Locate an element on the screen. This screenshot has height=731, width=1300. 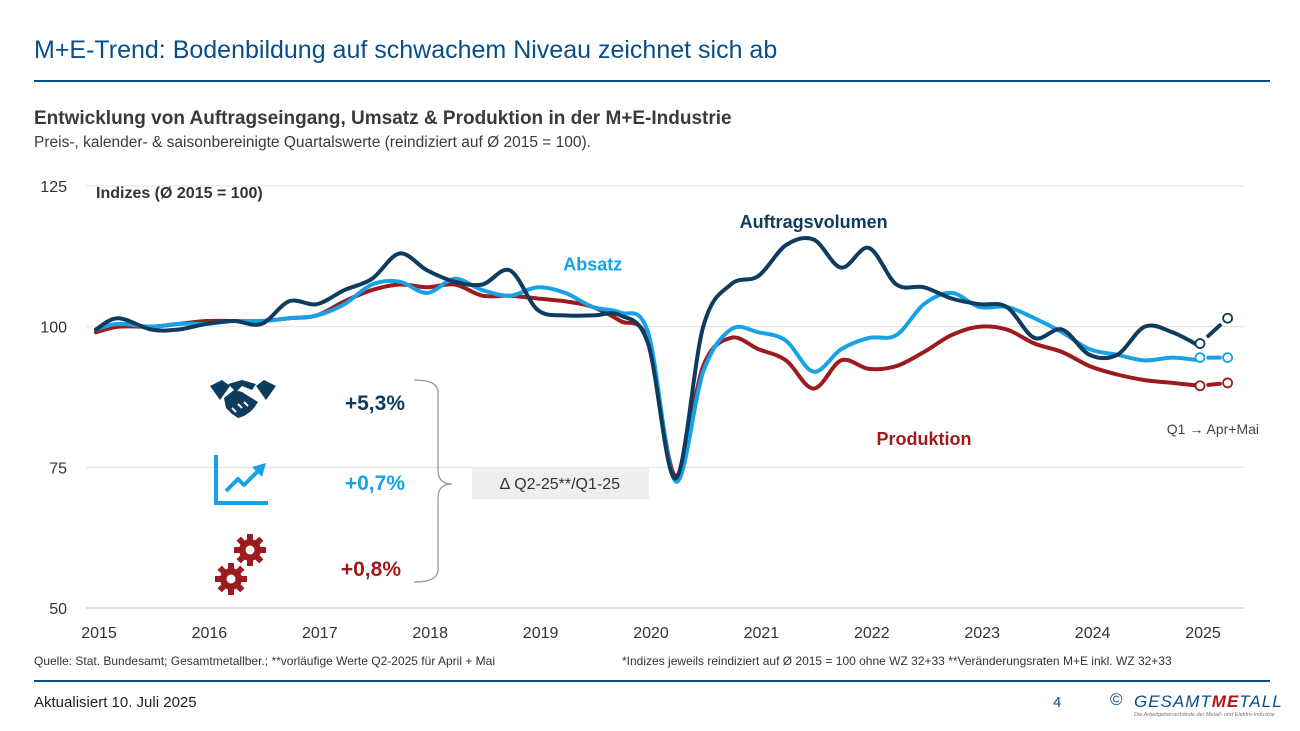
logo-wordmark: GESAMTMETALL is located at coordinates (1208, 701).